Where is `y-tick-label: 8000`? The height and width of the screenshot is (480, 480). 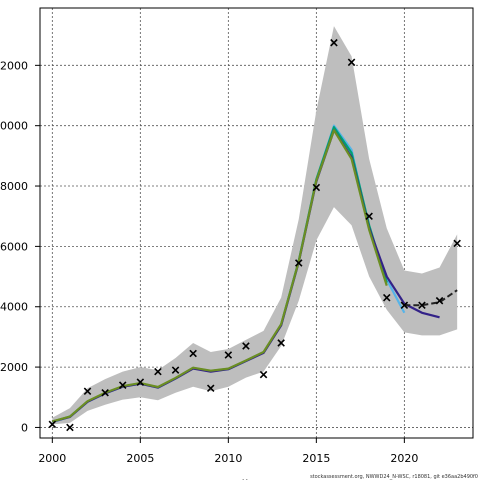
y-tick-label: 8000 is located at coordinates (14, 186).